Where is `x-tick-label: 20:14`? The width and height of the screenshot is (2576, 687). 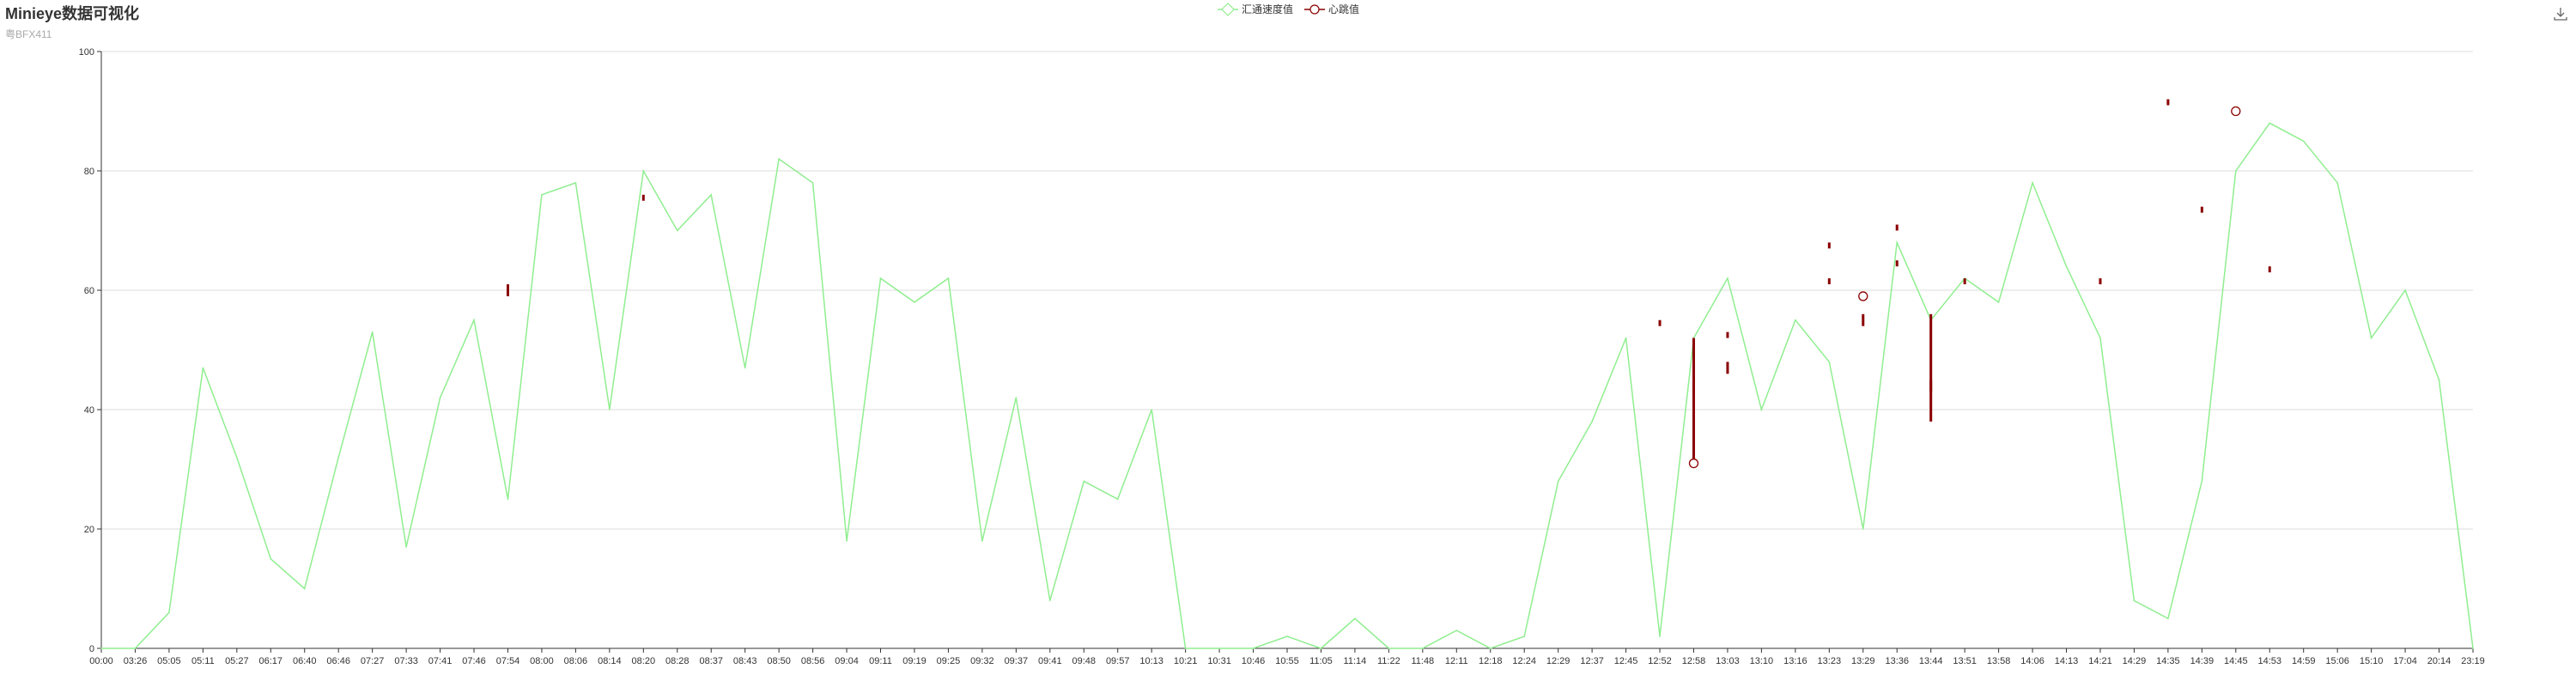
x-tick-label: 20:14 is located at coordinates (2439, 661).